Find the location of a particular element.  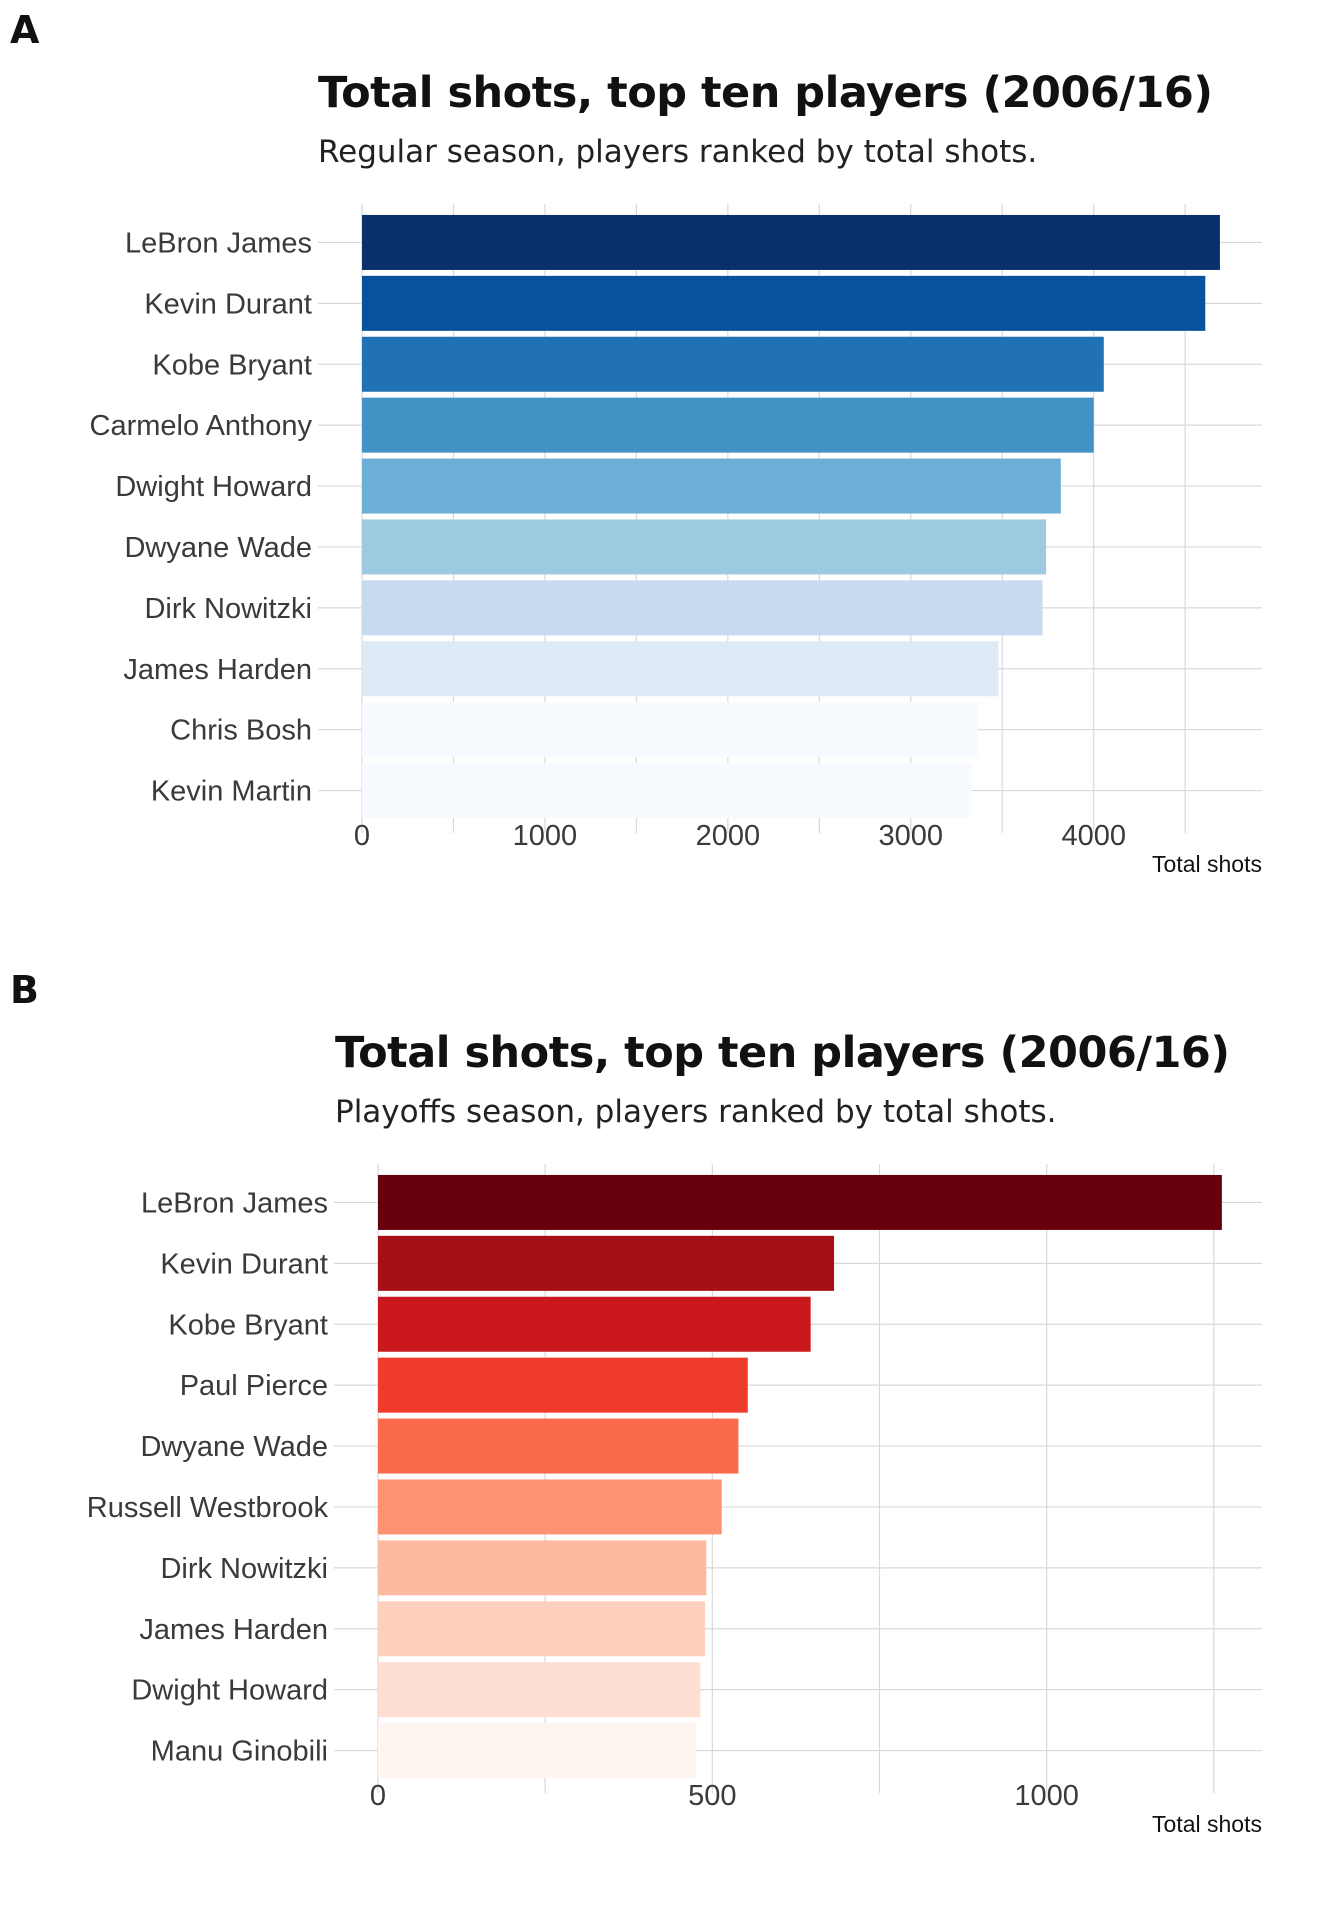

x-tick-label: 2000 is located at coordinates (728, 836).